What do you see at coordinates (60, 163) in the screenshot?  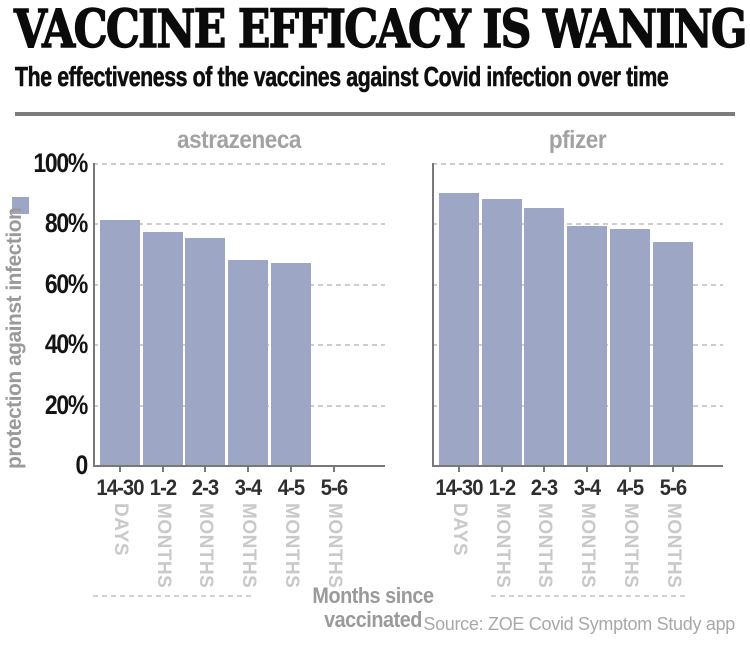 I see `y-tick-label: 100%` at bounding box center [60, 163].